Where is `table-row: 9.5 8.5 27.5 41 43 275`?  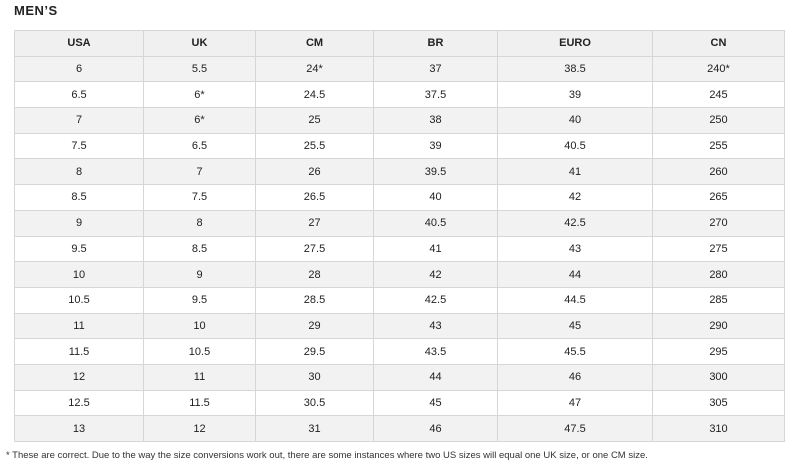 table-row: 9.5 8.5 27.5 41 43 275 is located at coordinates (399, 249).